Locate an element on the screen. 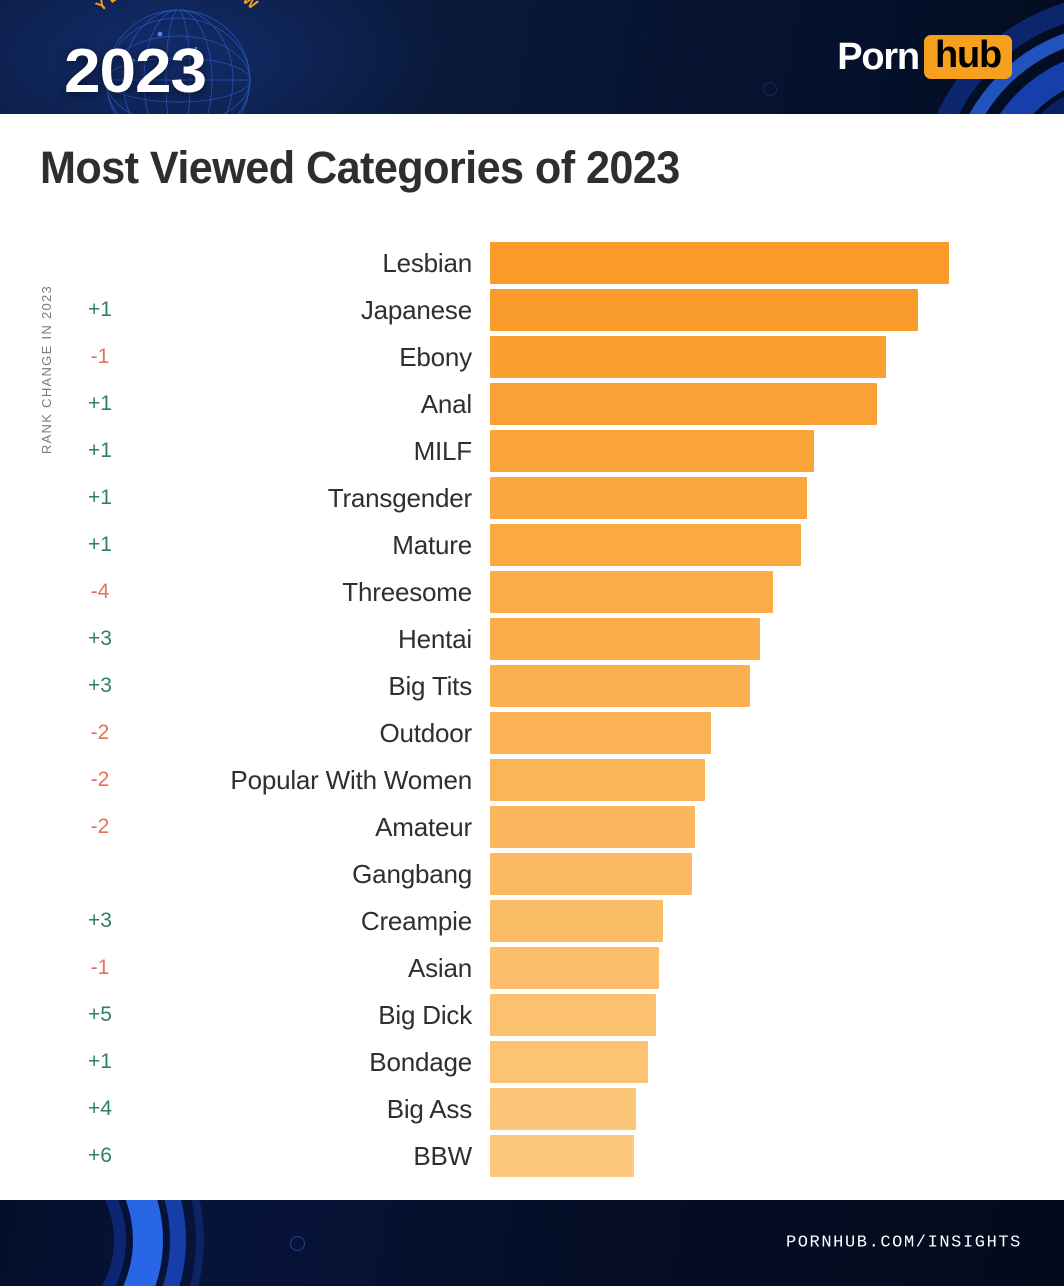 The width and height of the screenshot is (1064, 1286). chart-row: +1 Transgender is located at coordinates (532, 498).